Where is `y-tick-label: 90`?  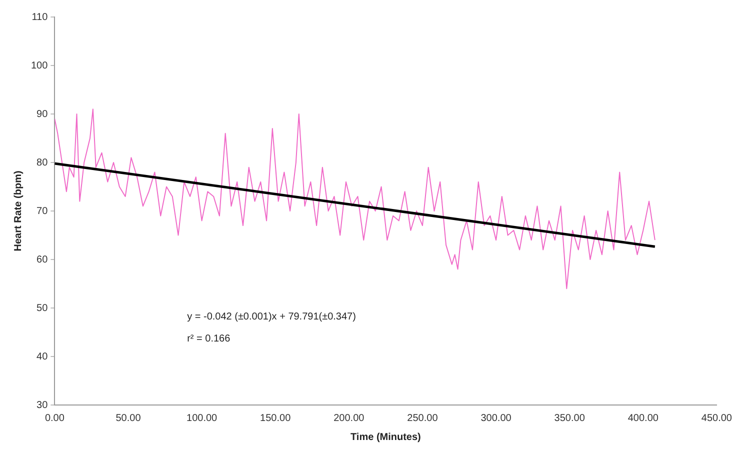
y-tick-label: 90 is located at coordinates (42, 114).